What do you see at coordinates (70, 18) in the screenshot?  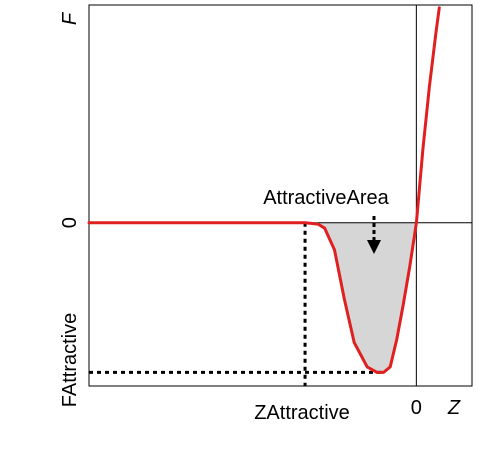 I see `y-axis-label: F` at bounding box center [70, 18].